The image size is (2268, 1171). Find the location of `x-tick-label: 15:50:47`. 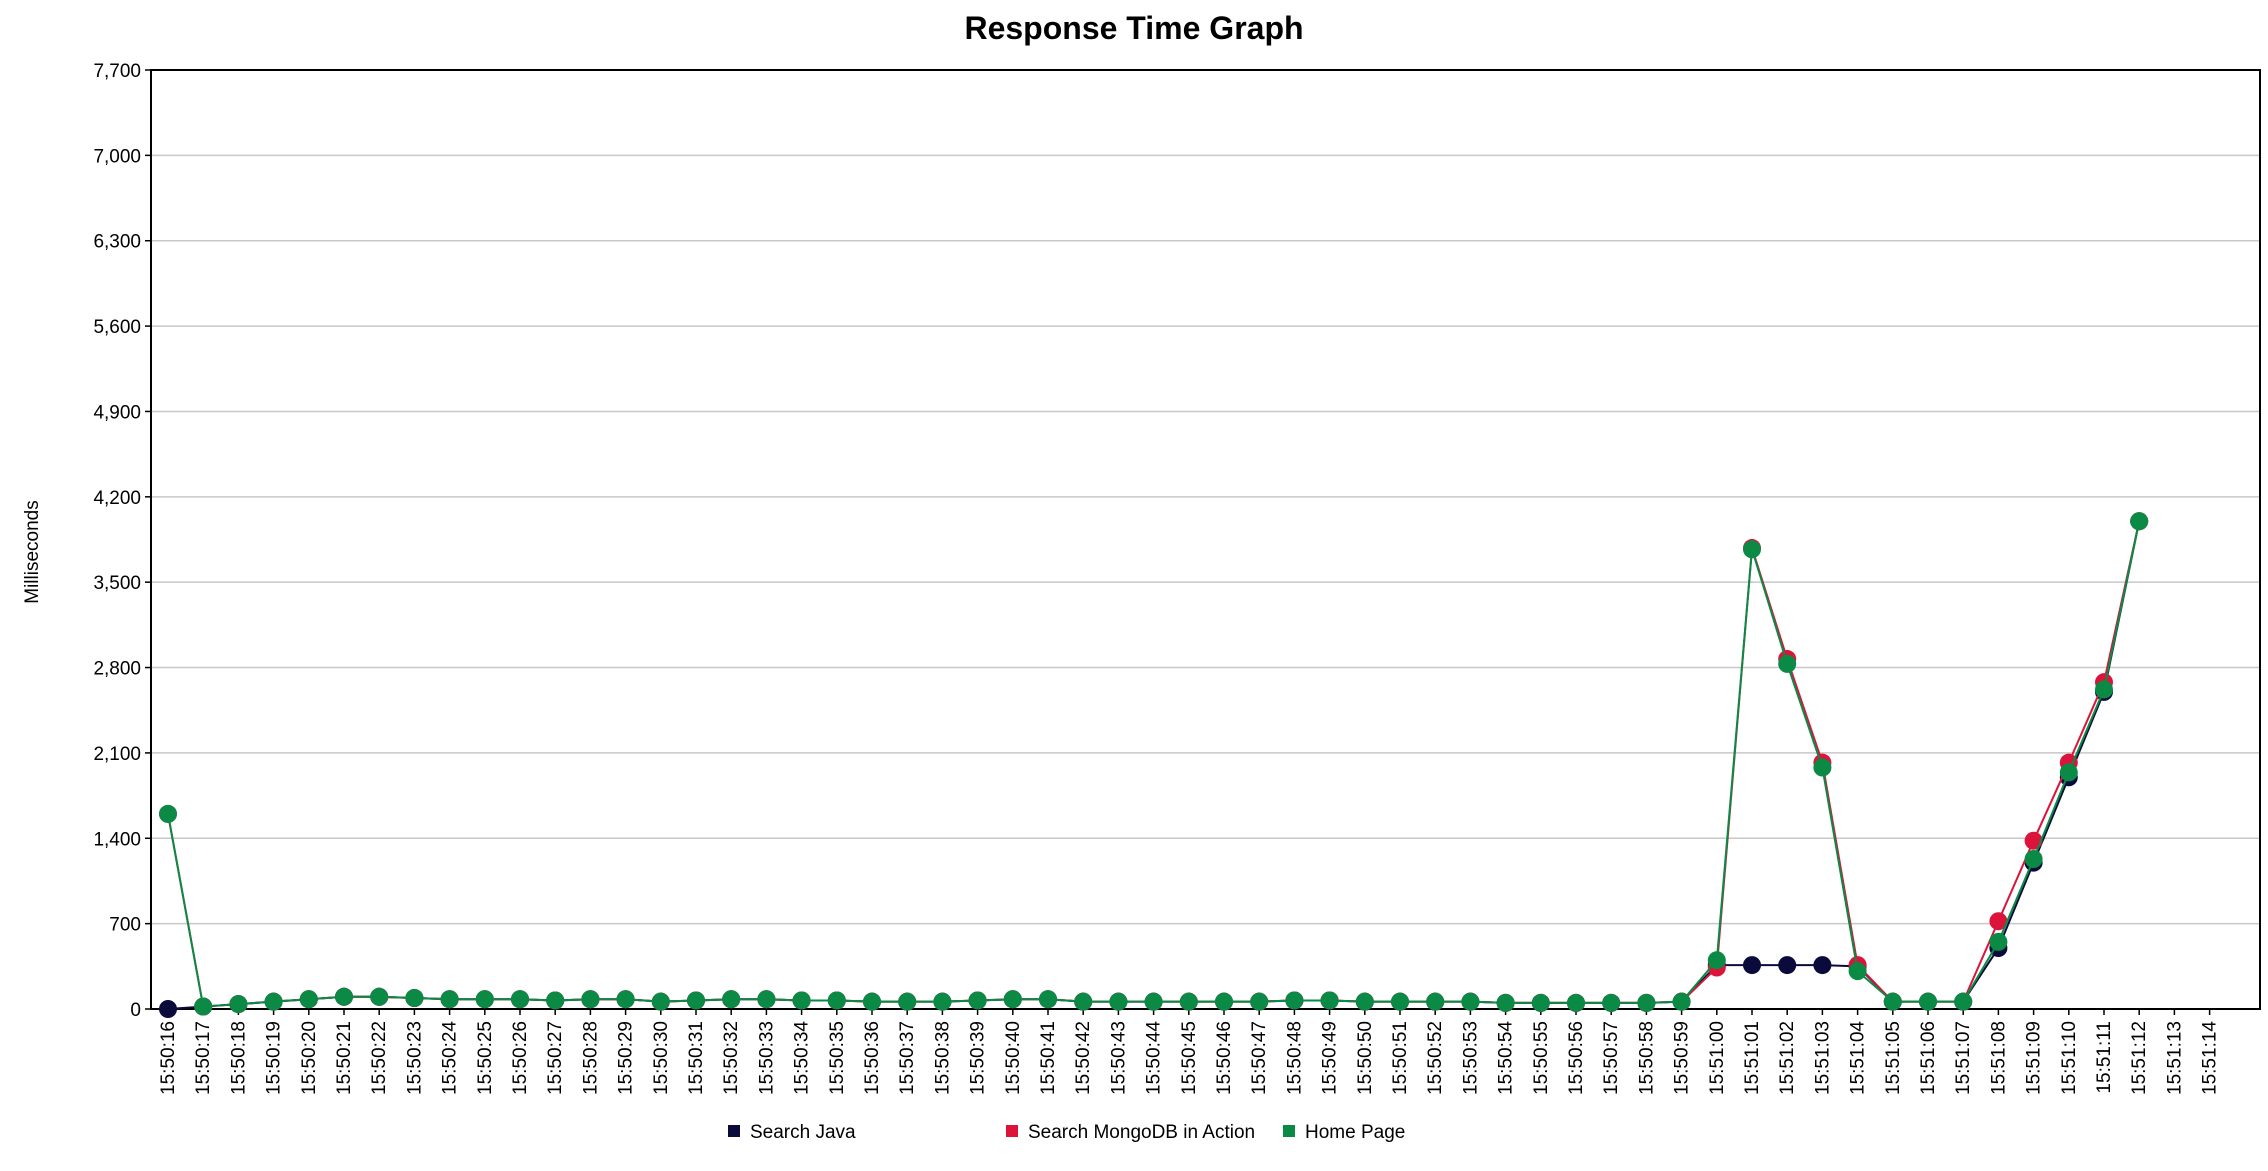

x-tick-label: 15:50:47 is located at coordinates (1259, 1058).